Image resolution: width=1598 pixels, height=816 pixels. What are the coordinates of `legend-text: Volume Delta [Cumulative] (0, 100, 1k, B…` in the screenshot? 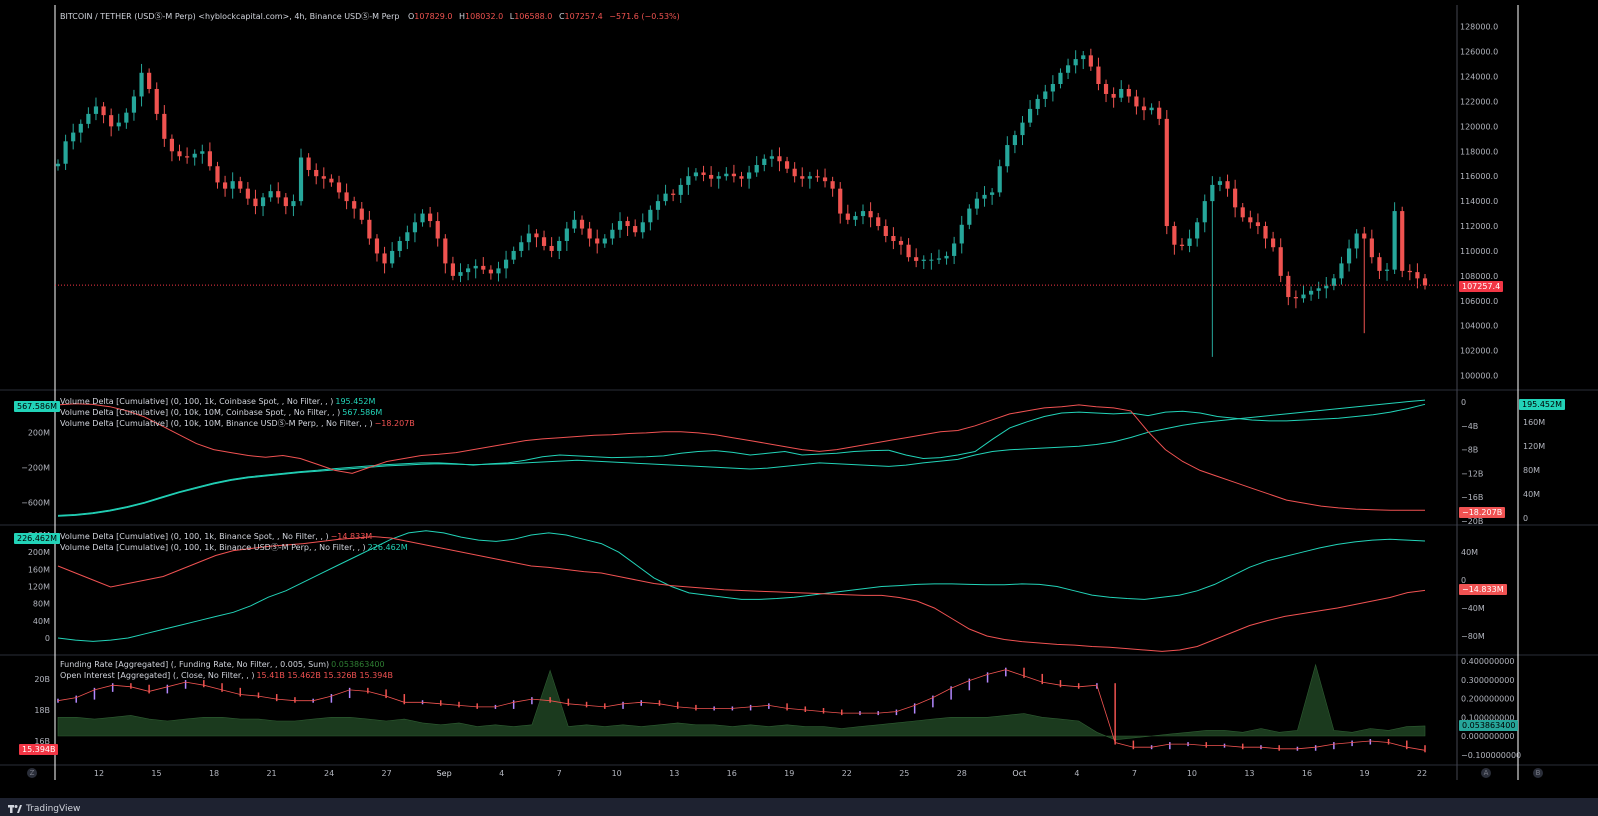 It's located at (194, 536).